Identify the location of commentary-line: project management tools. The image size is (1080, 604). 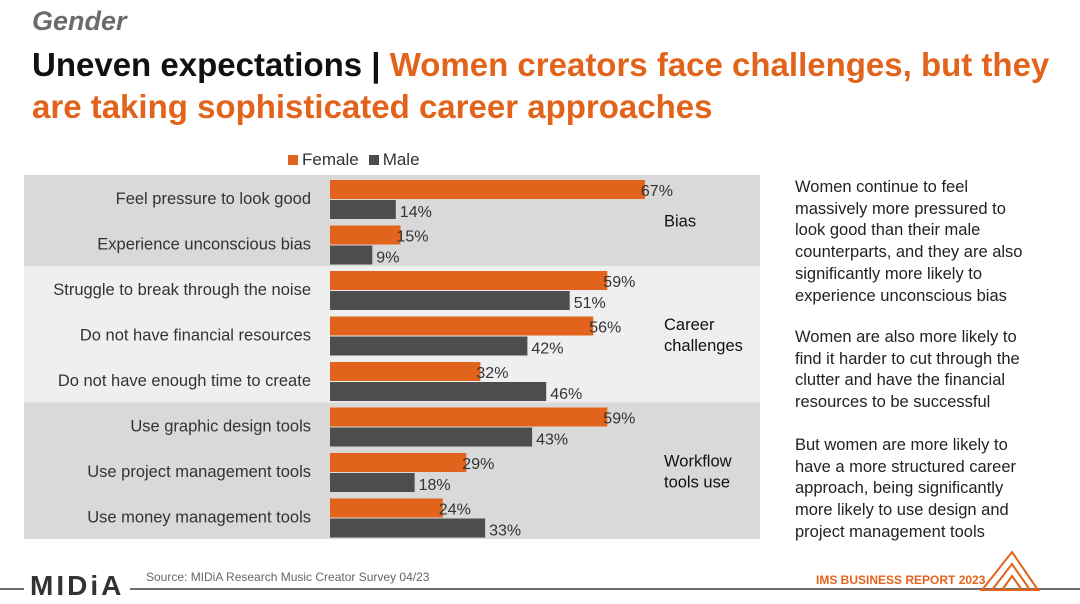
(890, 531).